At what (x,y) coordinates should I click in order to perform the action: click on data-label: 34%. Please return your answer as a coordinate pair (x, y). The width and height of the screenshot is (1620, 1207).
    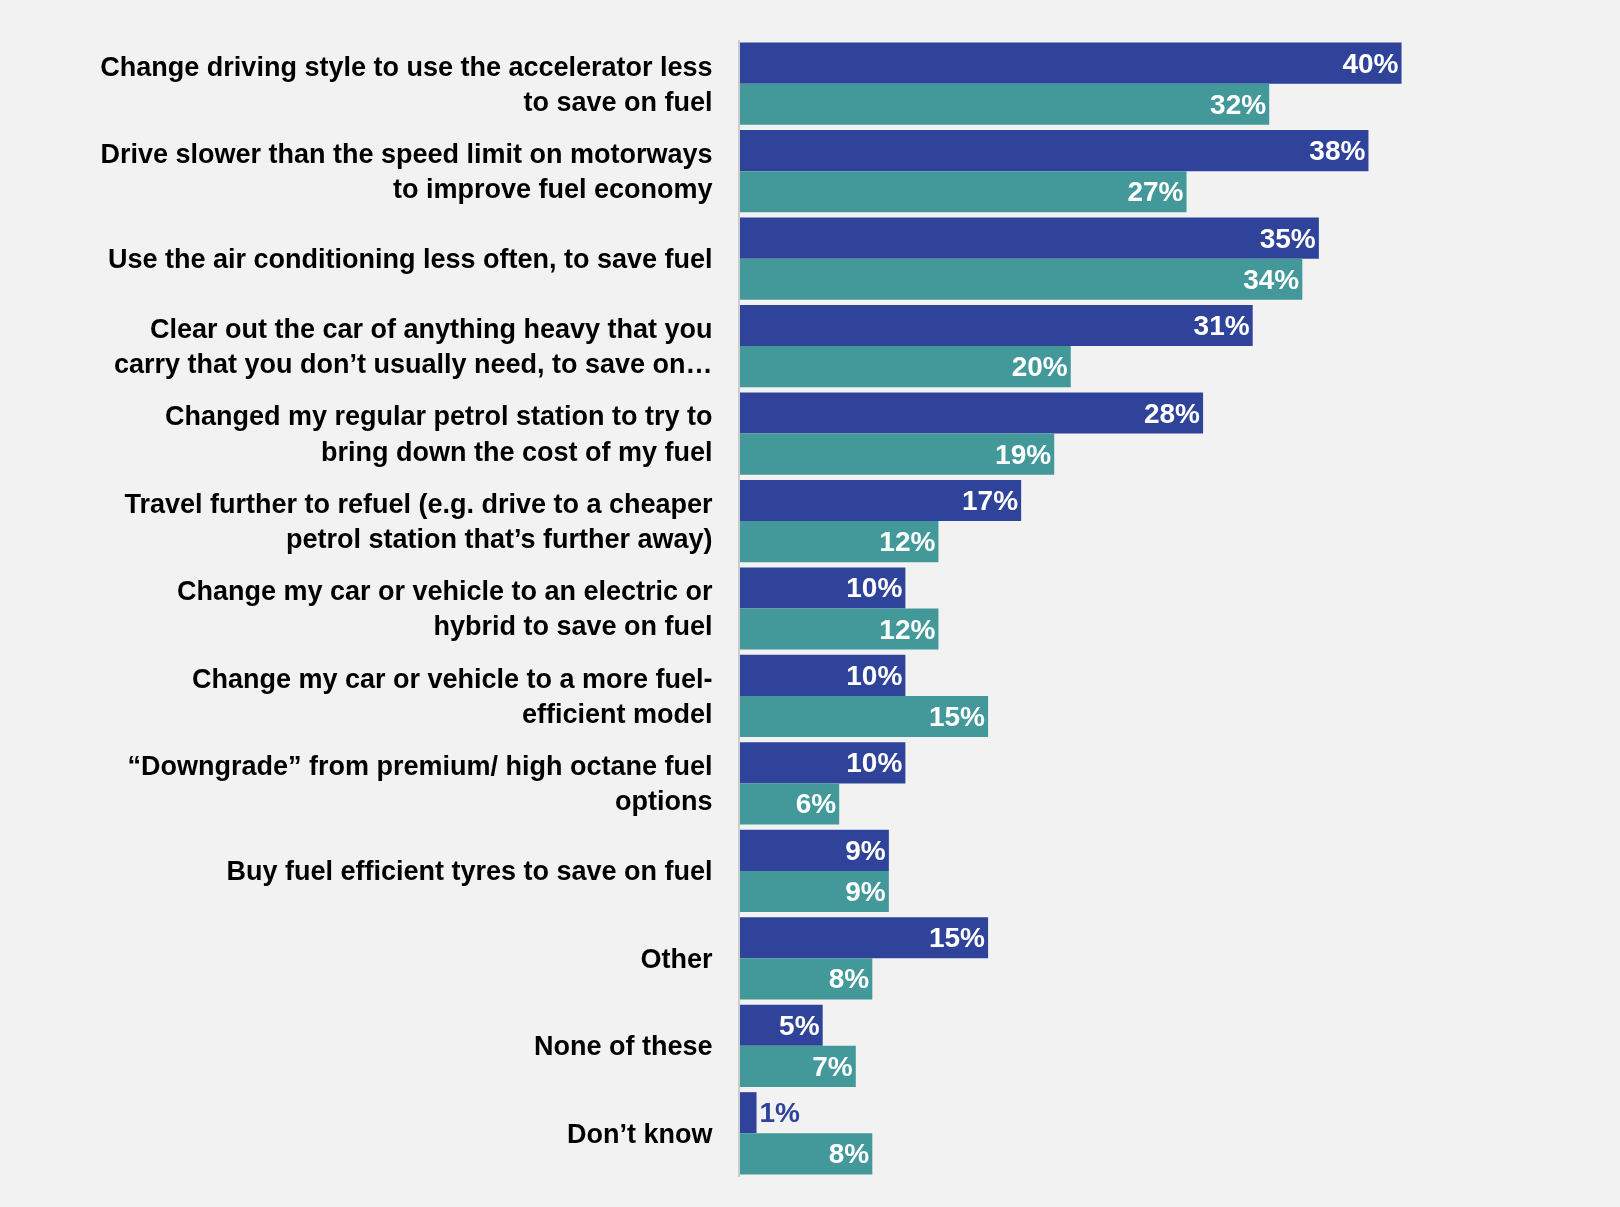
    Looking at the image, I should click on (1271, 279).